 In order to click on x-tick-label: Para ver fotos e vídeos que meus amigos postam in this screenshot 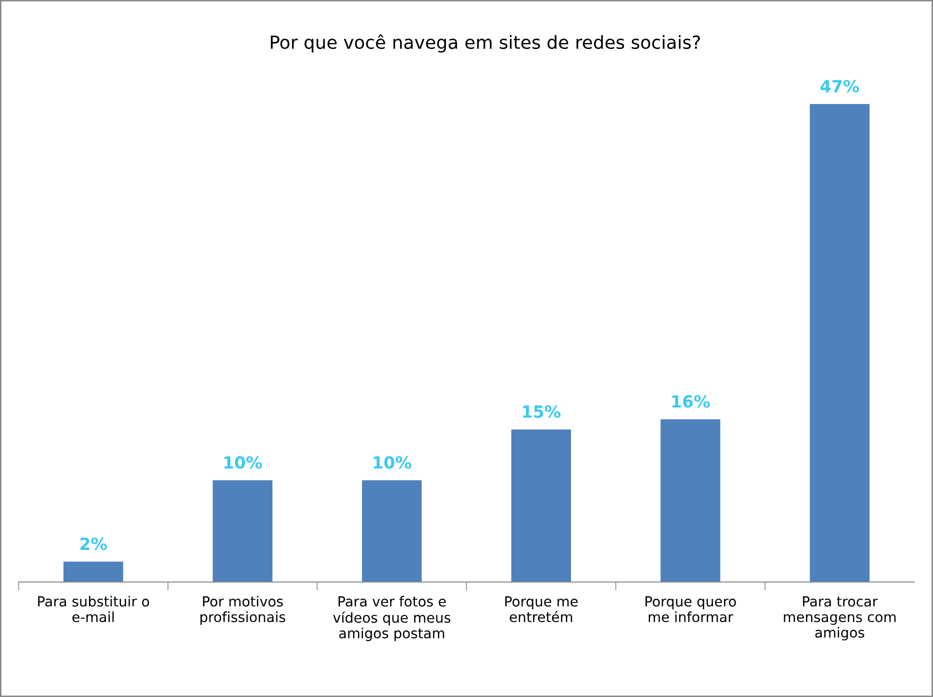, I will do `click(391, 619)`.